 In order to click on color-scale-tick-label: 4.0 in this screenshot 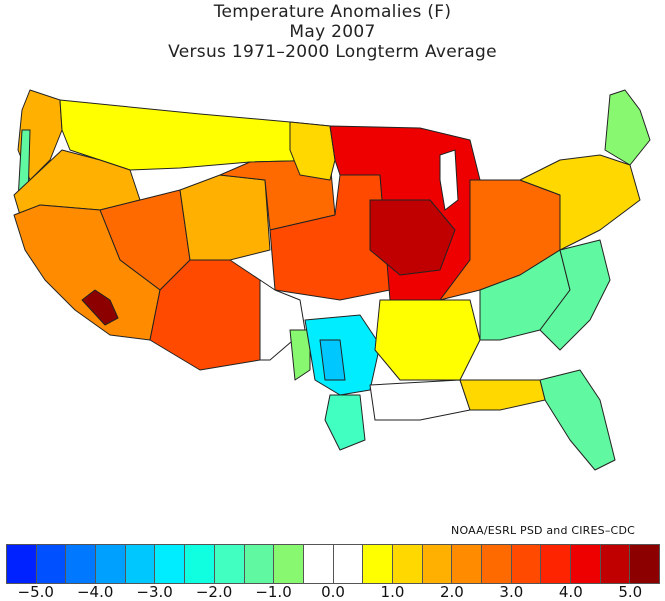, I will do `click(570, 592)`.